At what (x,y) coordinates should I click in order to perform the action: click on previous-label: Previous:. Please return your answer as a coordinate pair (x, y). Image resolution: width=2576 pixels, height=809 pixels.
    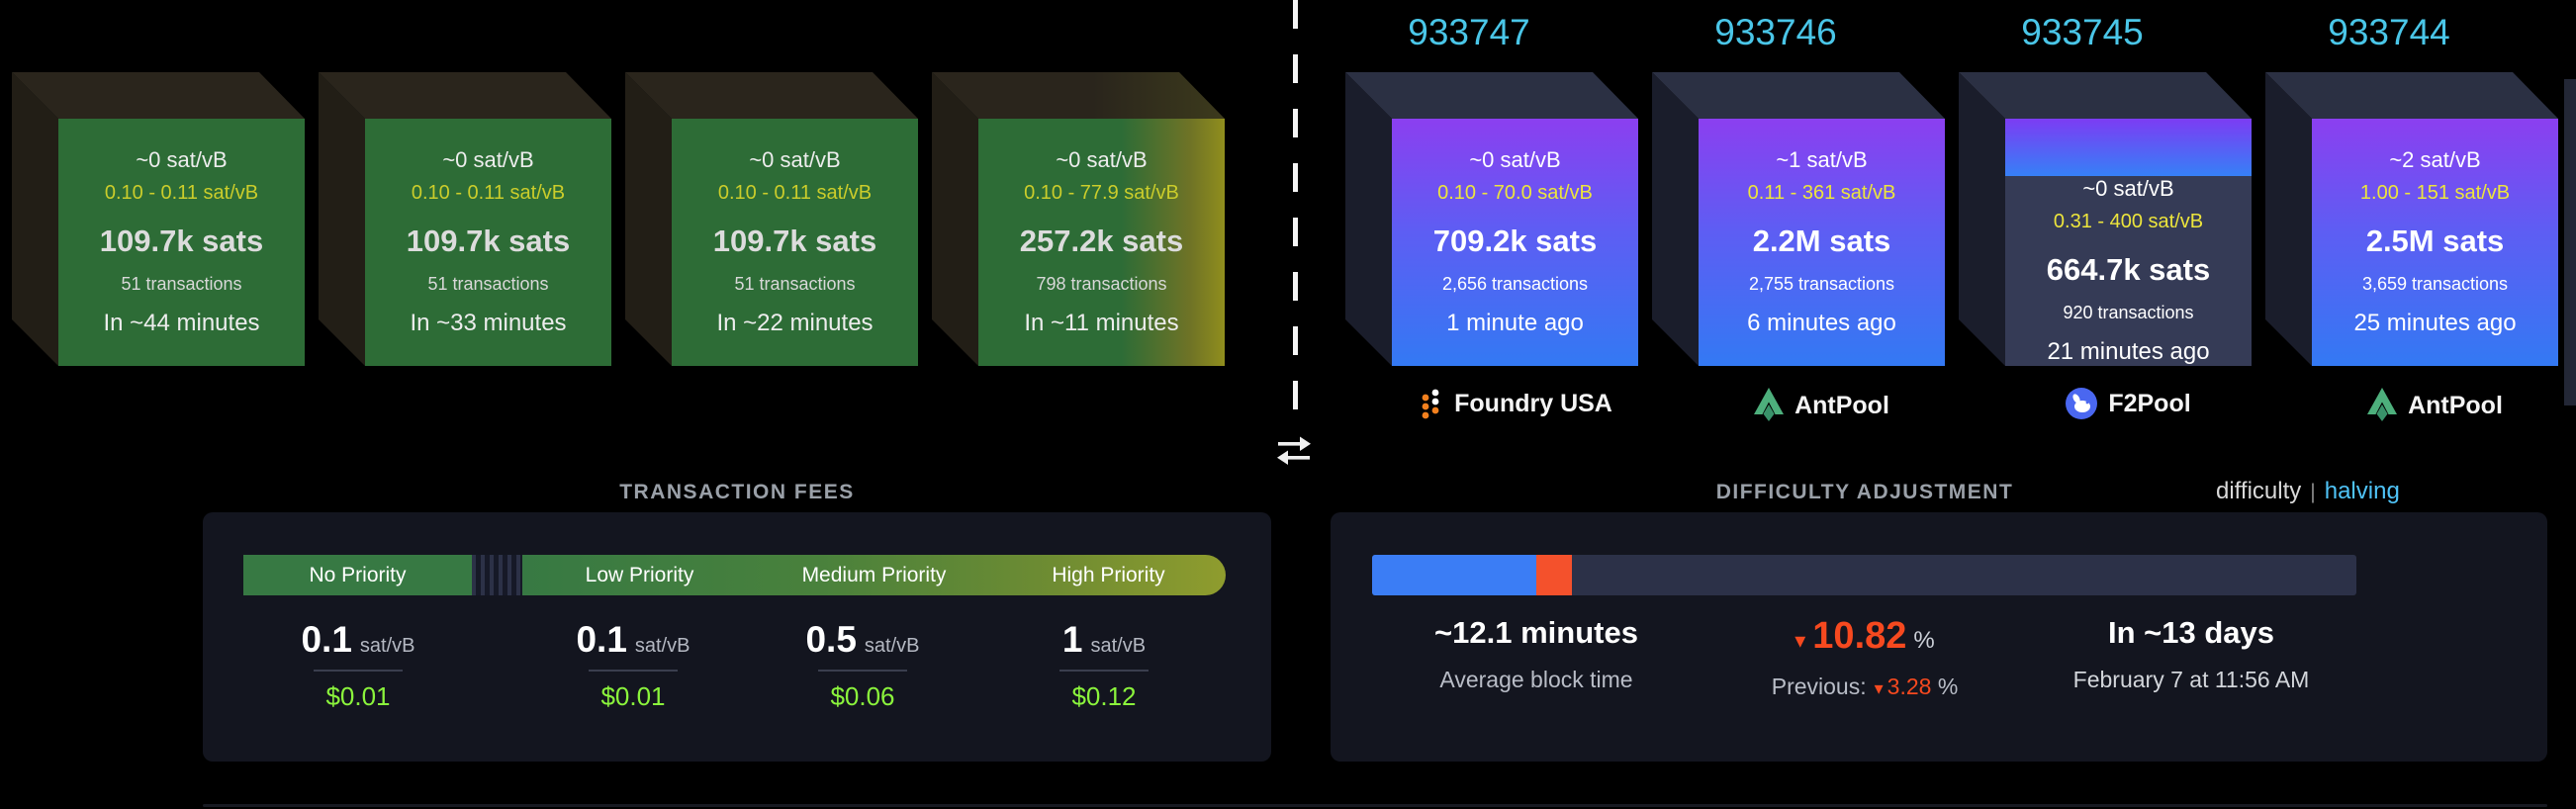
    Looking at the image, I should click on (1819, 686).